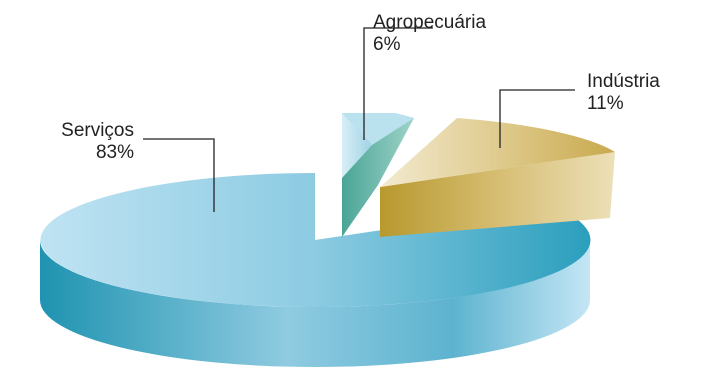 This screenshot has width=707, height=377. I want to click on label-agropecuaria-percent: 6%, so click(387, 44).